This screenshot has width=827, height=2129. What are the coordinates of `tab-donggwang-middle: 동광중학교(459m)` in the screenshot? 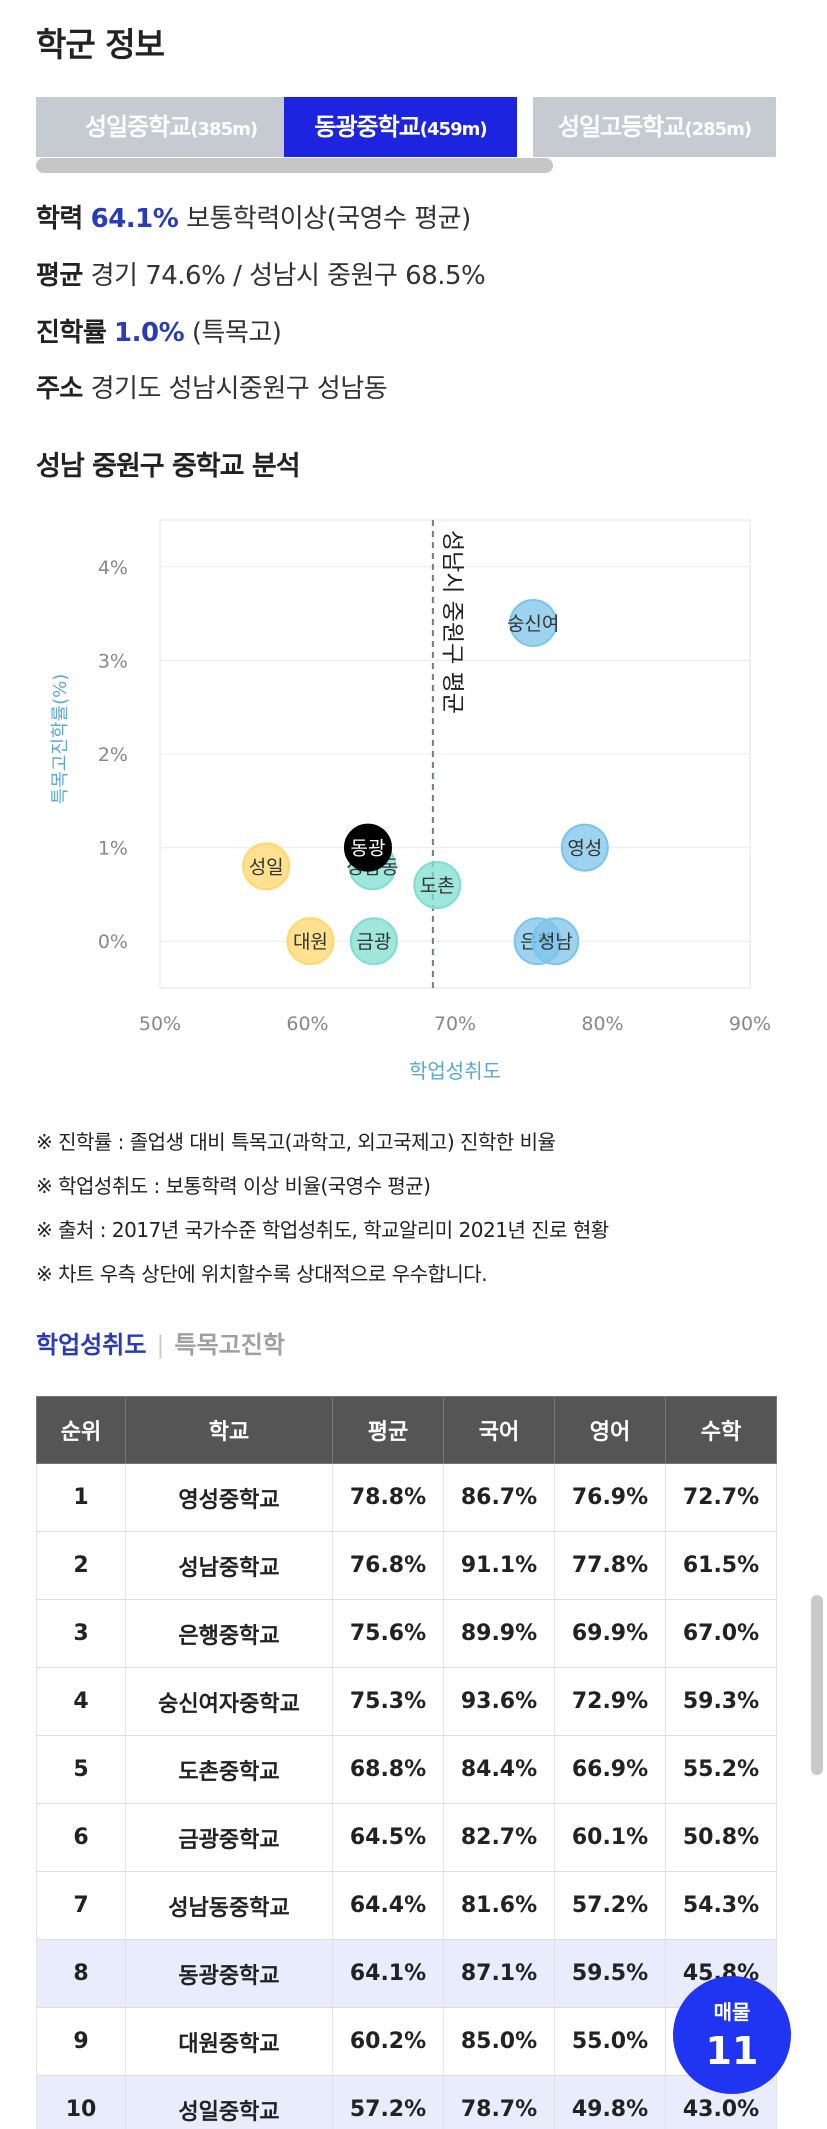 It's located at (400, 127).